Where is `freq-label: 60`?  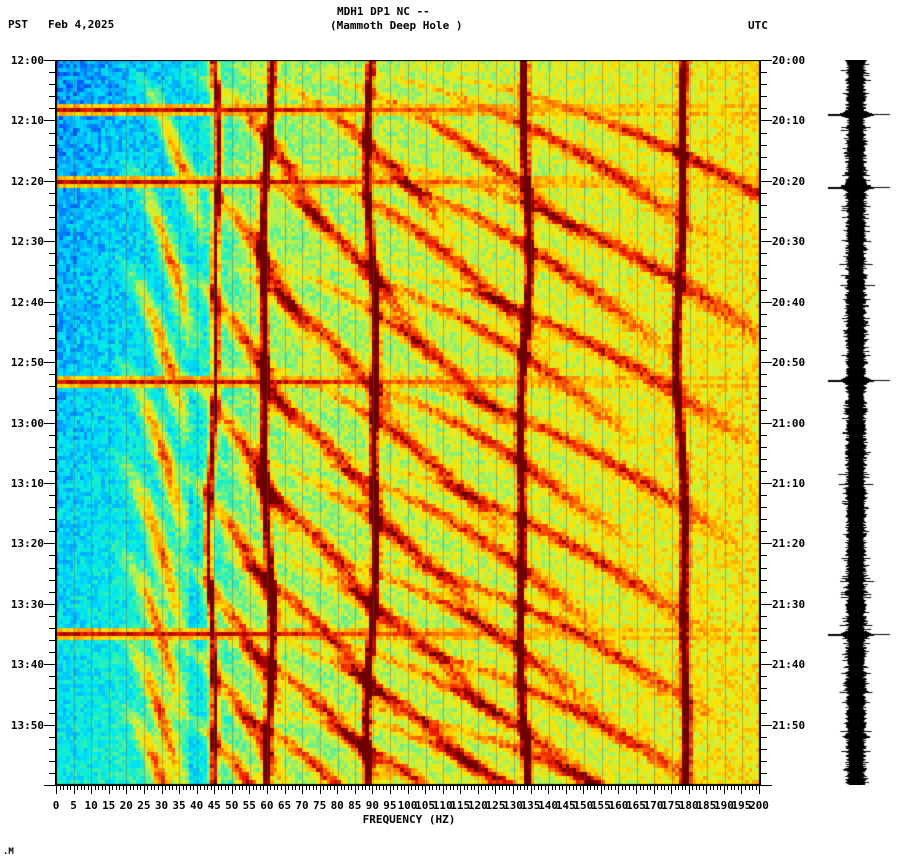
freq-label: 60 is located at coordinates (267, 805).